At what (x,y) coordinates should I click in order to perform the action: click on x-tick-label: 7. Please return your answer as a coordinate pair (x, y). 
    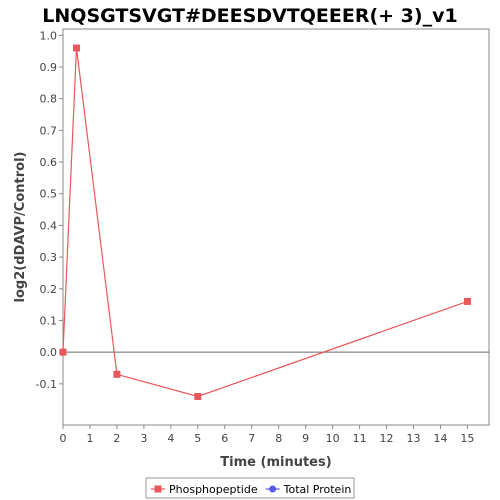
    Looking at the image, I should click on (251, 438).